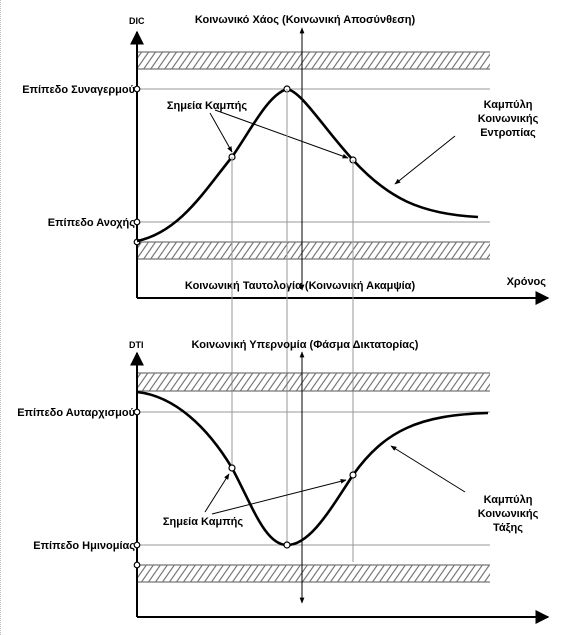 This screenshot has width=578, height=635. Describe the element at coordinates (207, 106) in the screenshot. I see `top-inflection-label: Σημεία Καμπής` at that location.